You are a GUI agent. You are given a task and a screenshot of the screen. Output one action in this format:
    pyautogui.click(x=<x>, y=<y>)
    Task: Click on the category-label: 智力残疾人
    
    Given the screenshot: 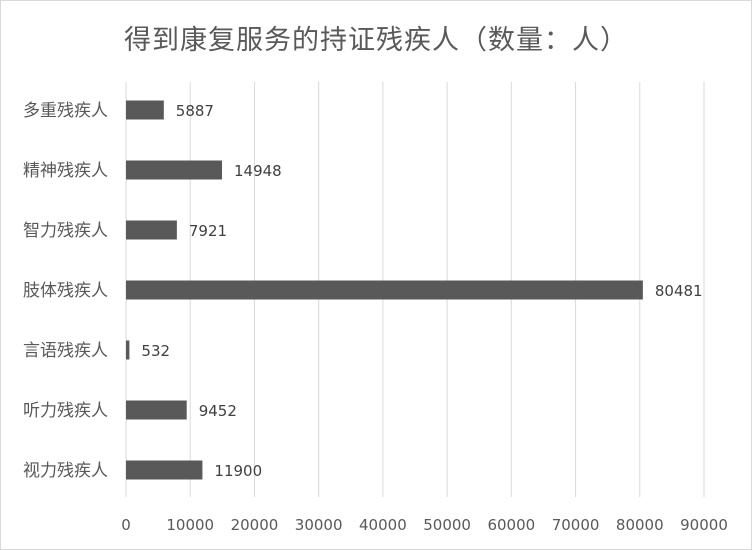 What is the action you would take?
    pyautogui.click(x=65, y=231)
    